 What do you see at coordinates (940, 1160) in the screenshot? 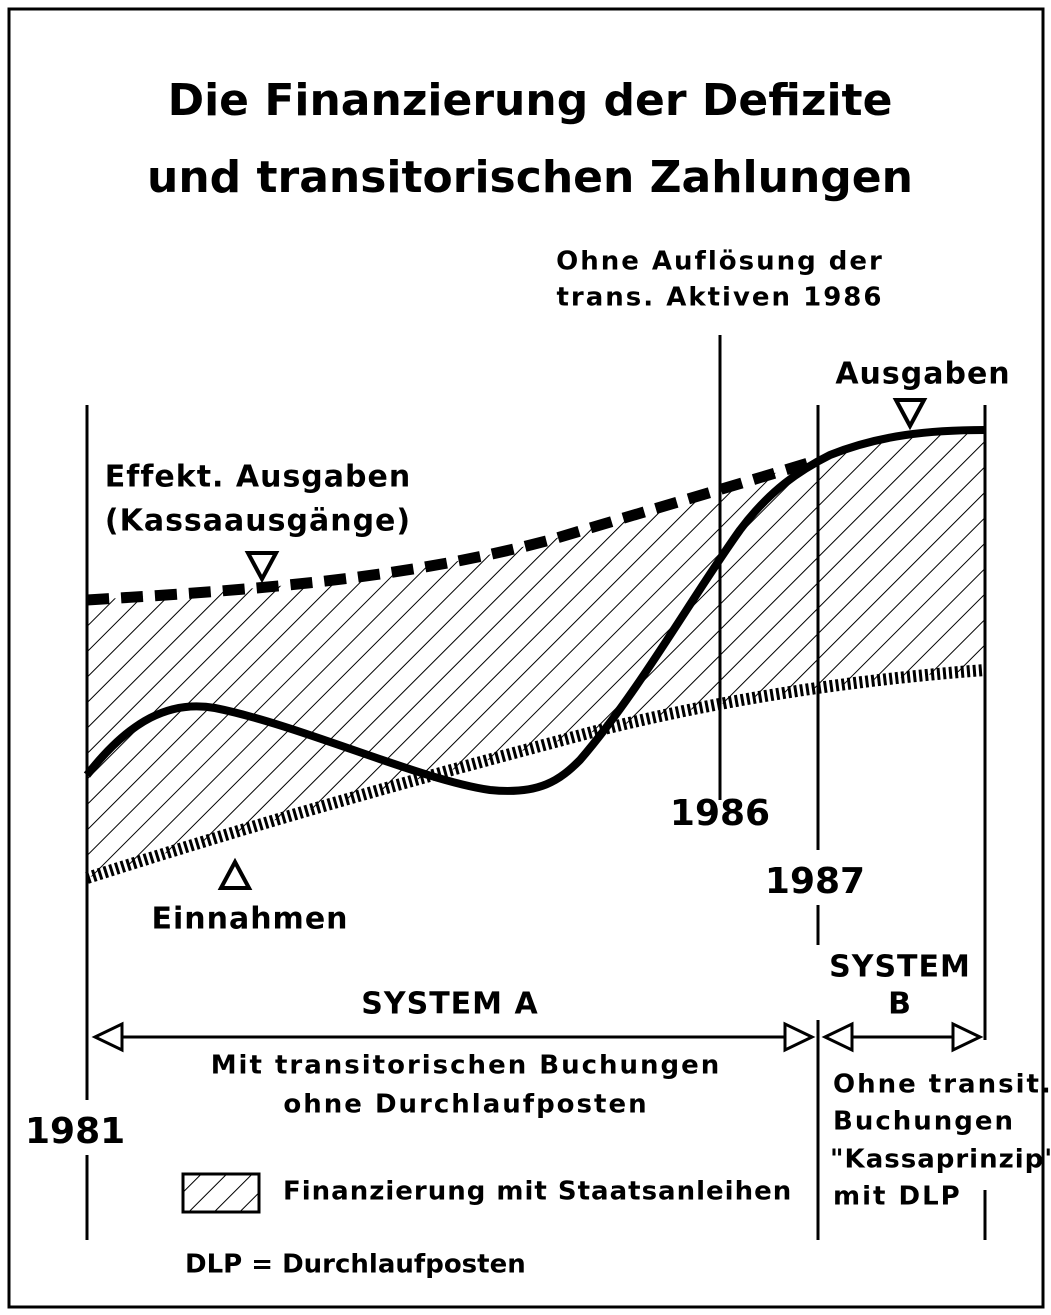
I see `system-description: "Kassaprinzip"` at bounding box center [940, 1160].